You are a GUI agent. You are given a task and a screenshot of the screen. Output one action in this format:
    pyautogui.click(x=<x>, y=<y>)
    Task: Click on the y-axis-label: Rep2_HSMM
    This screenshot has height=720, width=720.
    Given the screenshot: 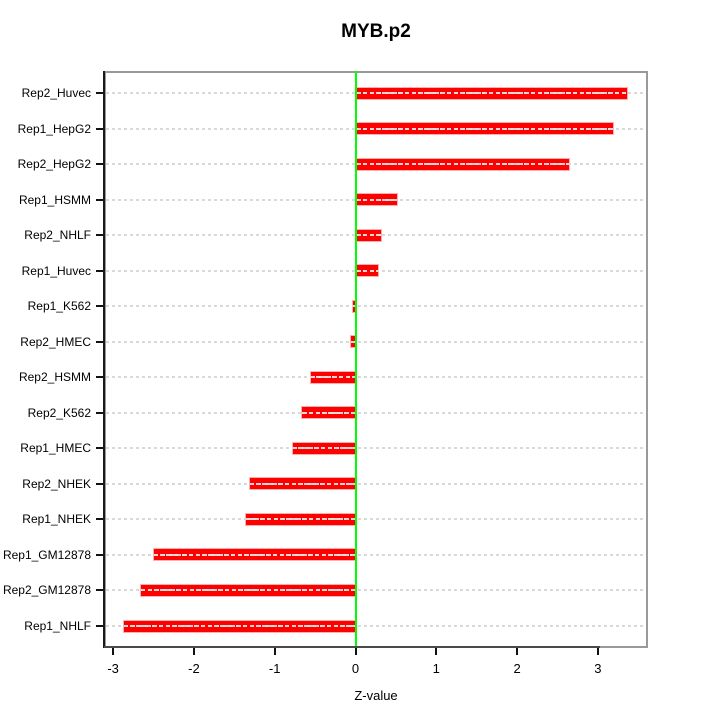 What is the action you would take?
    pyautogui.click(x=54, y=377)
    